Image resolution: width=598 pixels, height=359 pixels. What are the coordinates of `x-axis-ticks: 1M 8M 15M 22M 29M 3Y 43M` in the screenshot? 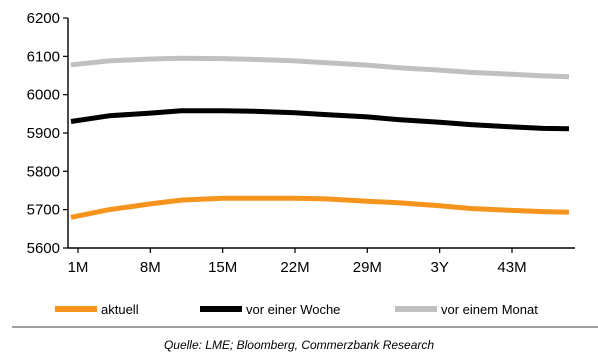 It's located at (297, 262).